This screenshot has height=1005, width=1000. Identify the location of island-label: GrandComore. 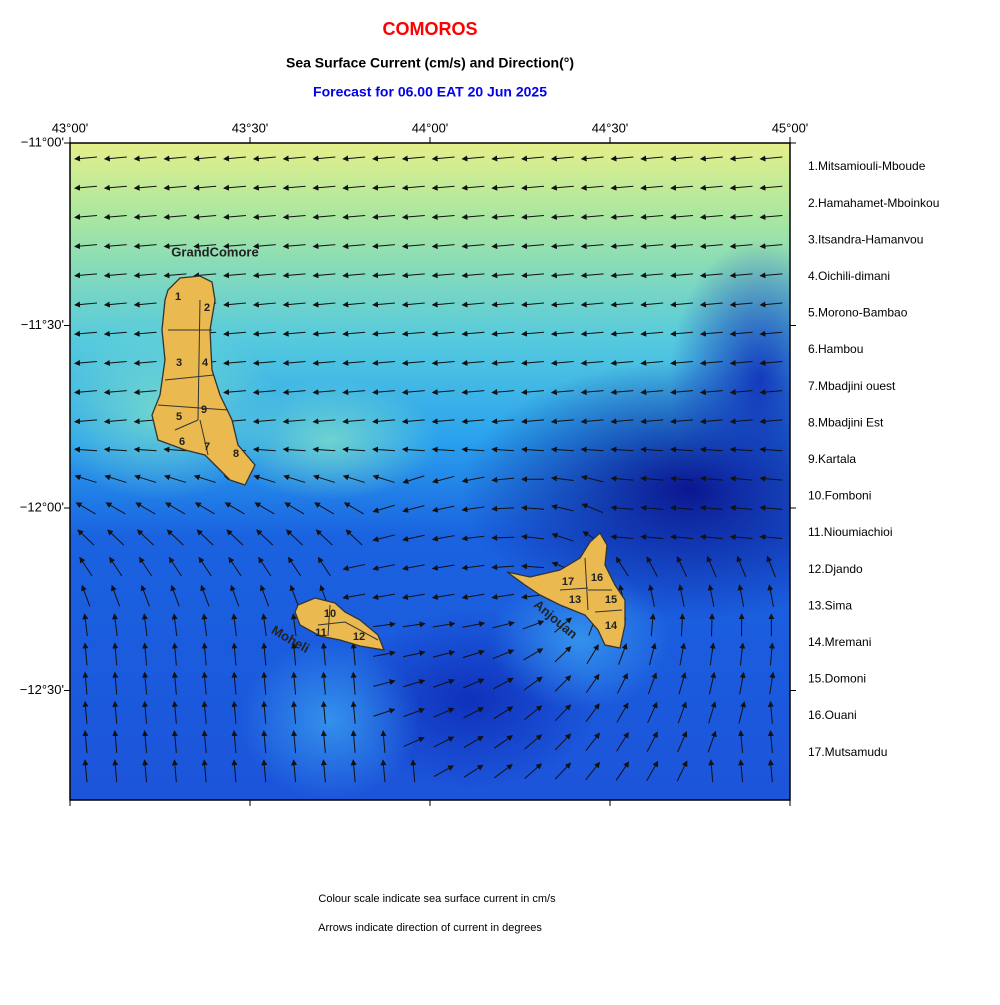
(214, 251).